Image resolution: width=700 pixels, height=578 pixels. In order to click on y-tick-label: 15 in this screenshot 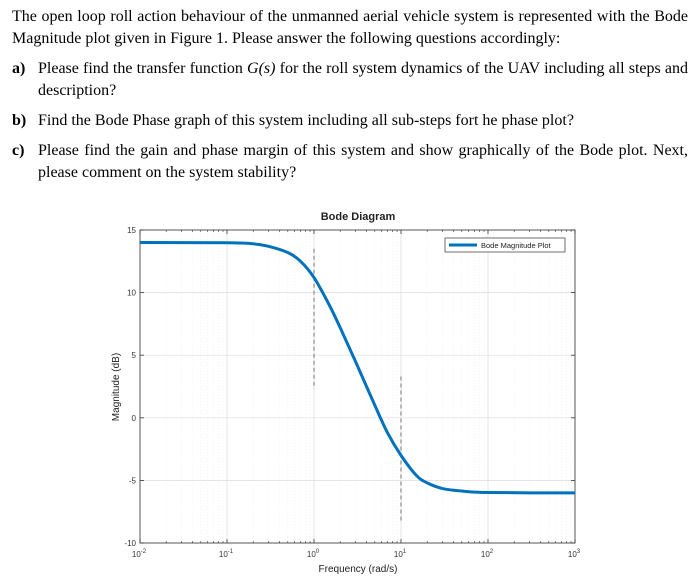, I will do `click(131, 230)`.